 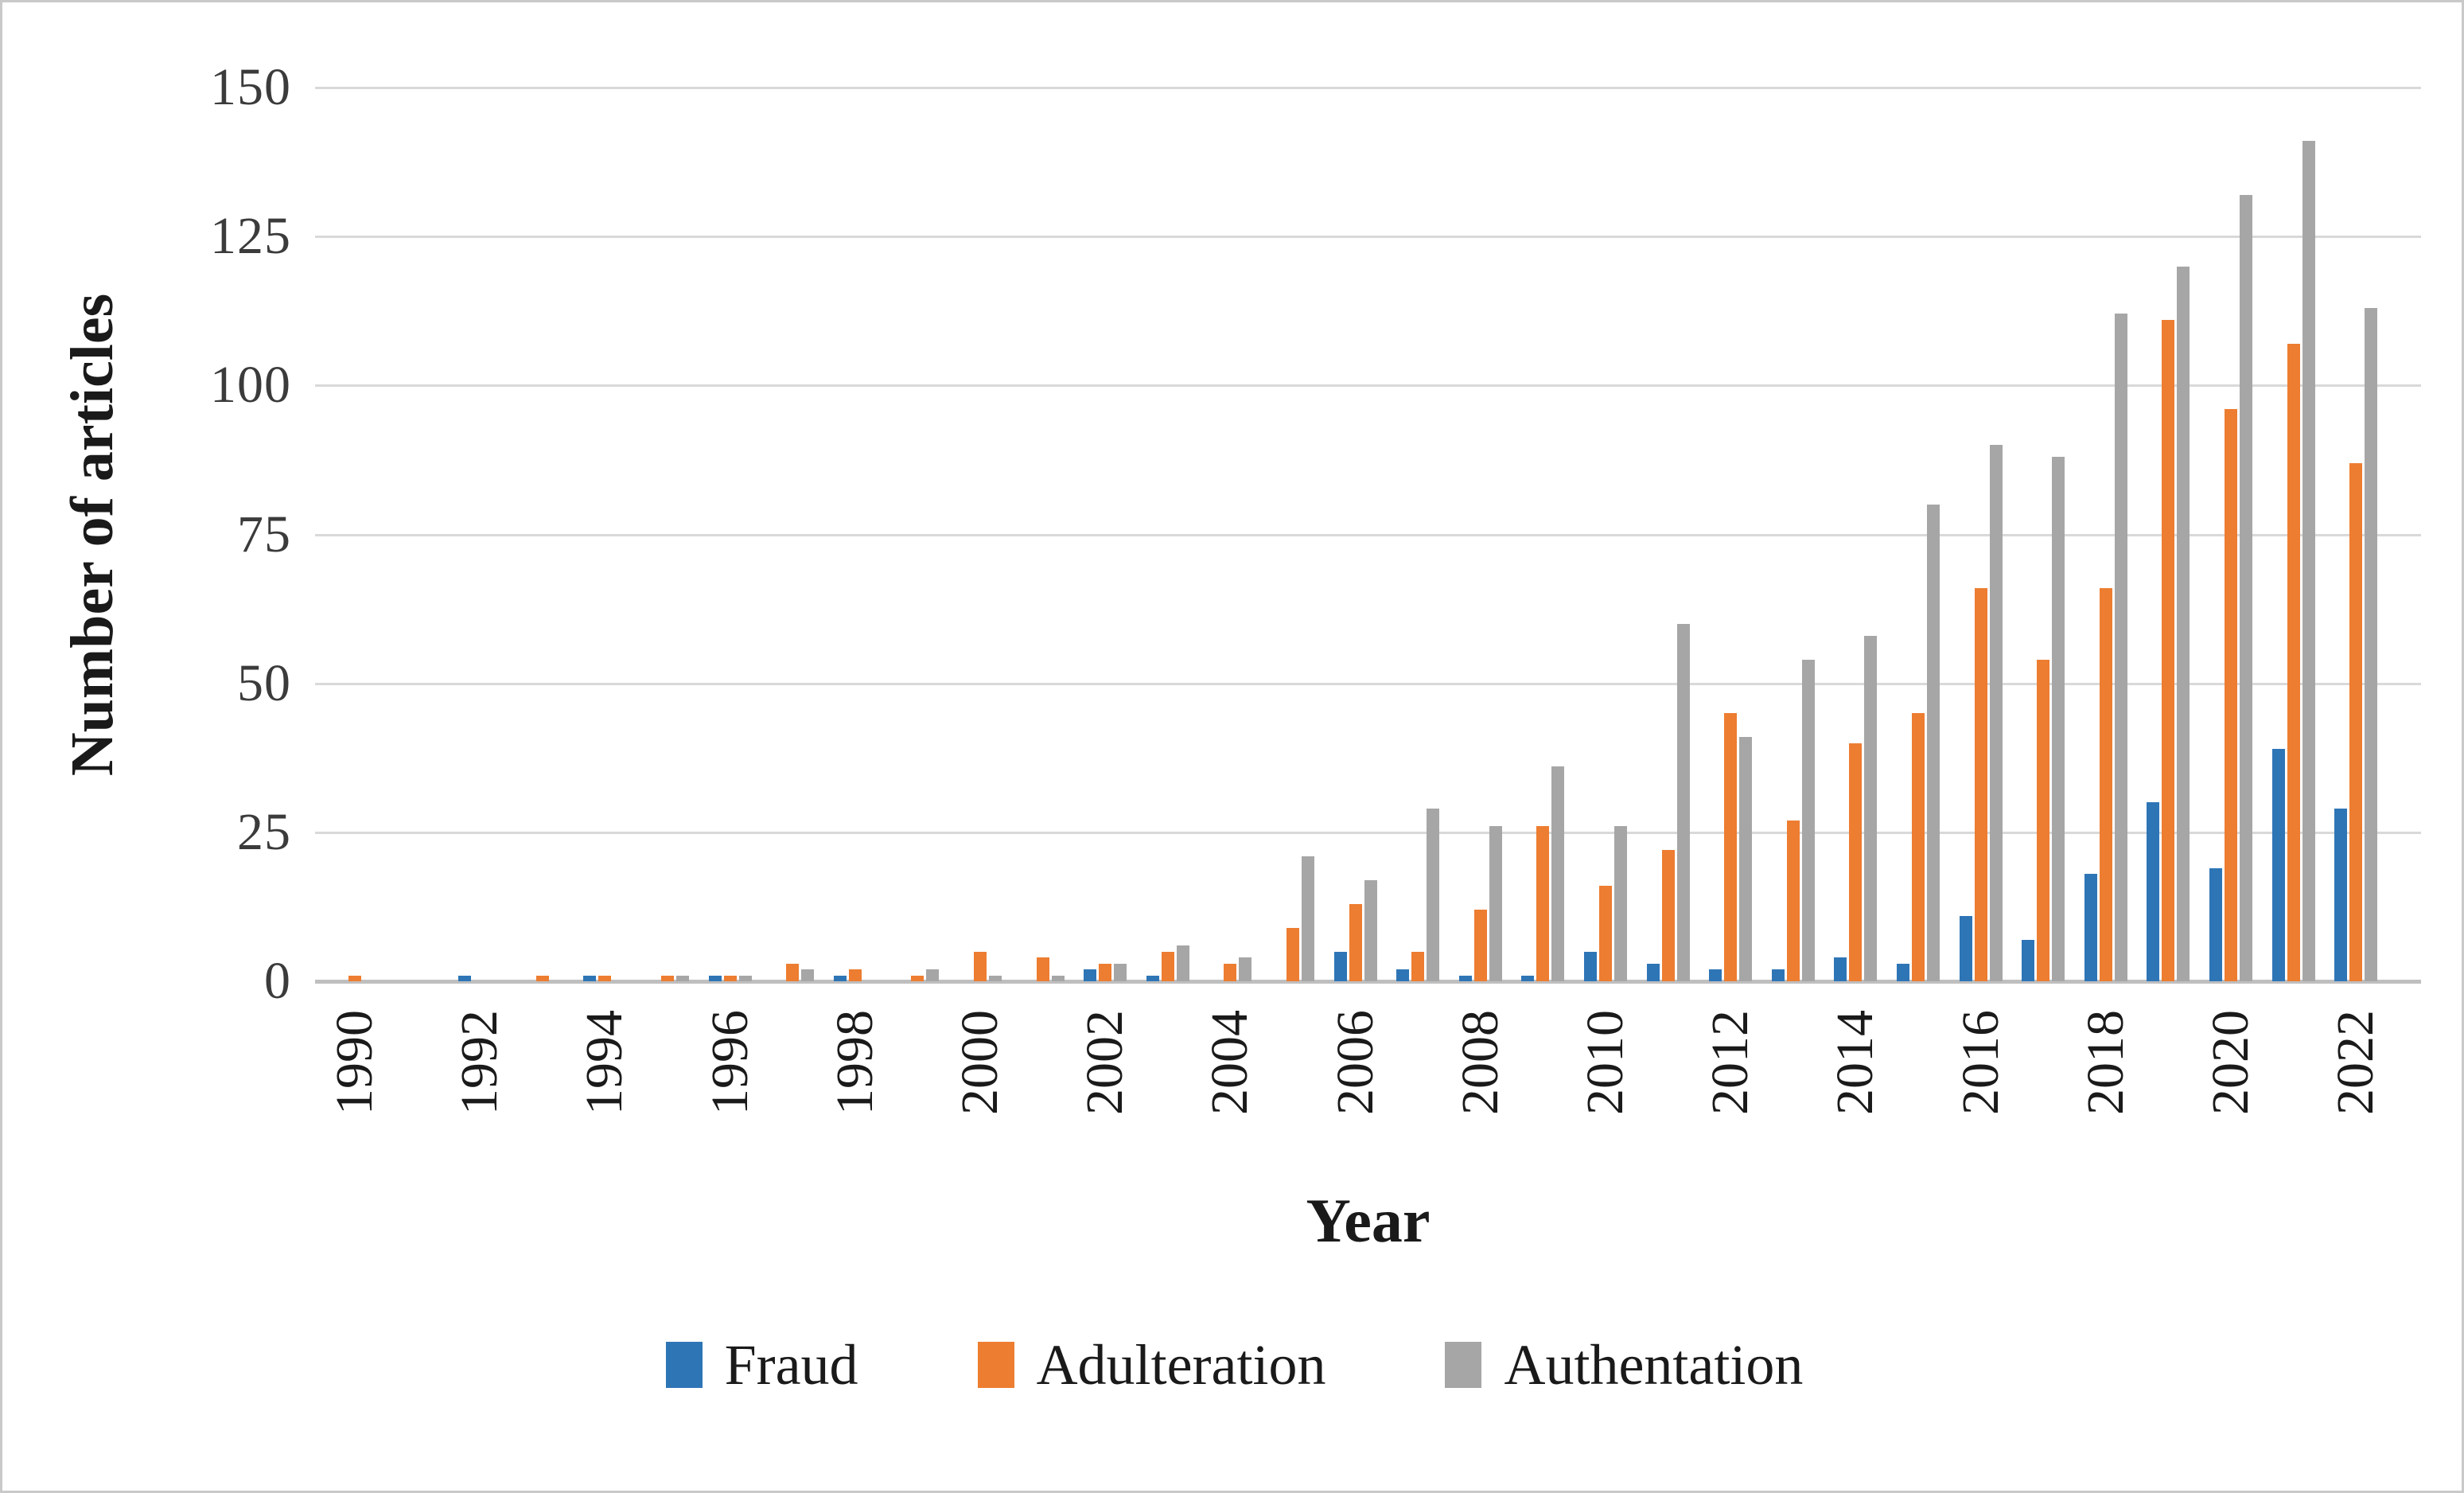 I want to click on bar-adulteration-1998, so click(x=855, y=975).